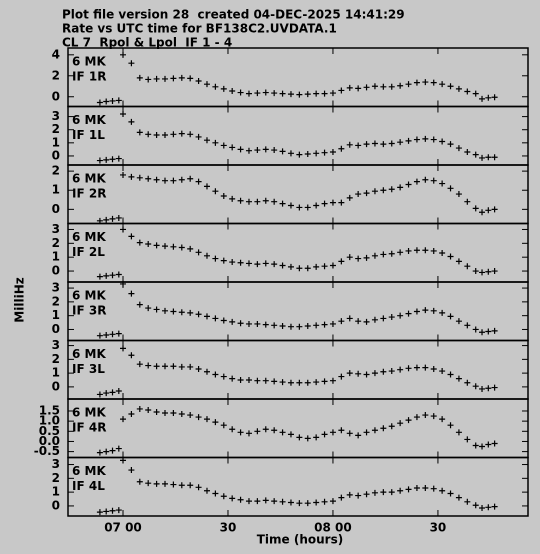 The height and width of the screenshot is (554, 540). What do you see at coordinates (199, 29) in the screenshot?
I see `title-line: Rate vs UTC time for BF138C2.UVDATA.1` at bounding box center [199, 29].